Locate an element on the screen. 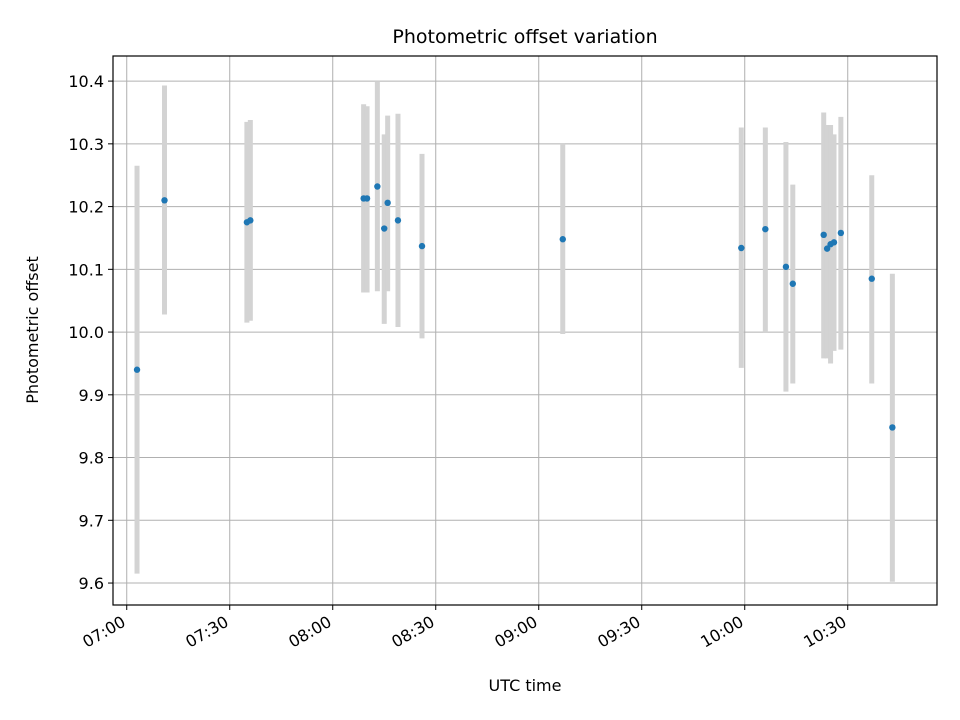 This screenshot has width=960, height=720. y-tick-label: 9.8 is located at coordinates (91, 458).